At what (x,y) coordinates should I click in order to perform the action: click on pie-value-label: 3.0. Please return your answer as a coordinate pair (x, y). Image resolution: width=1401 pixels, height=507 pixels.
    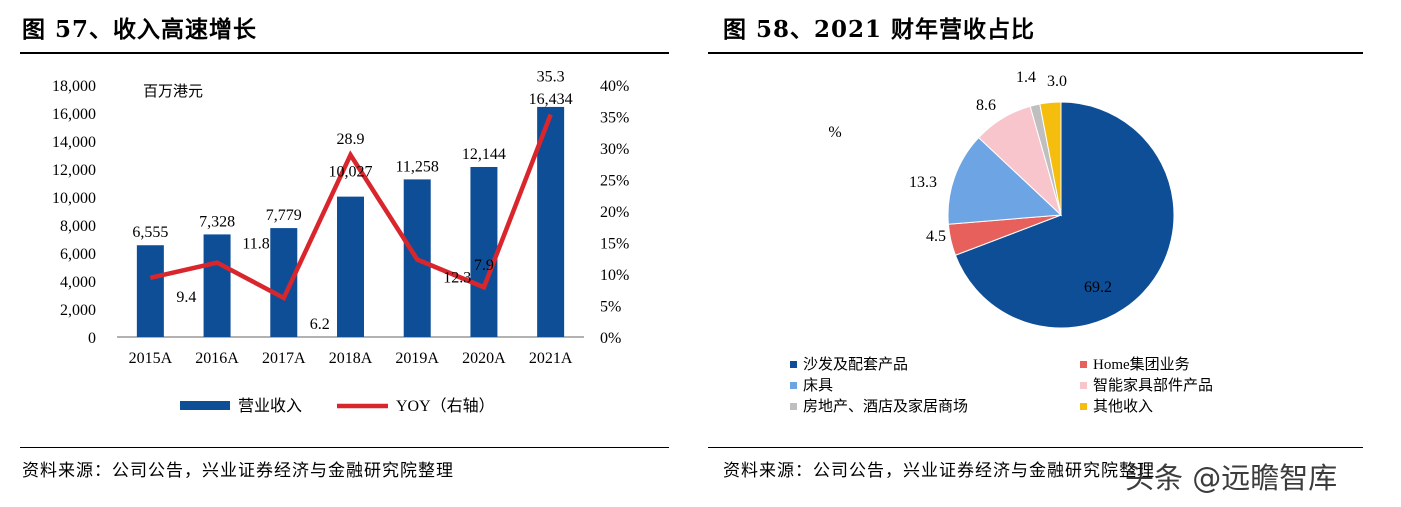
    Looking at the image, I should click on (1057, 81).